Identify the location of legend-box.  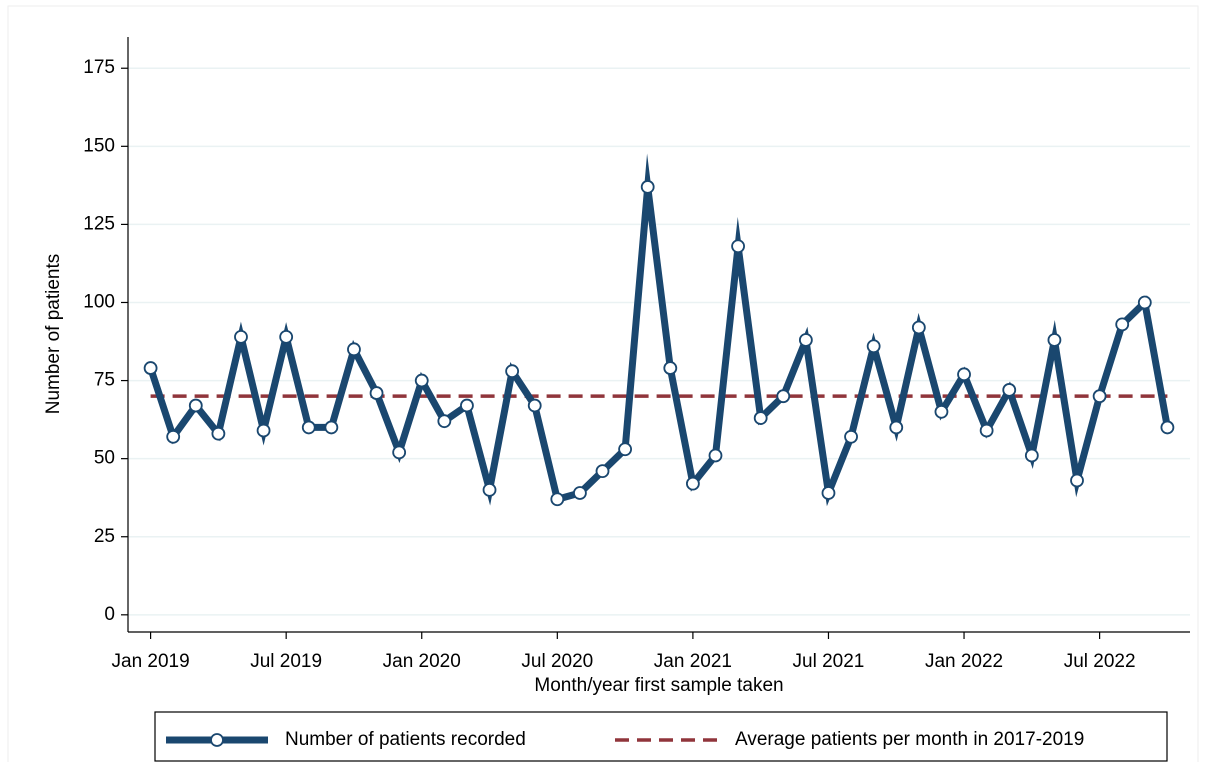
(661, 736).